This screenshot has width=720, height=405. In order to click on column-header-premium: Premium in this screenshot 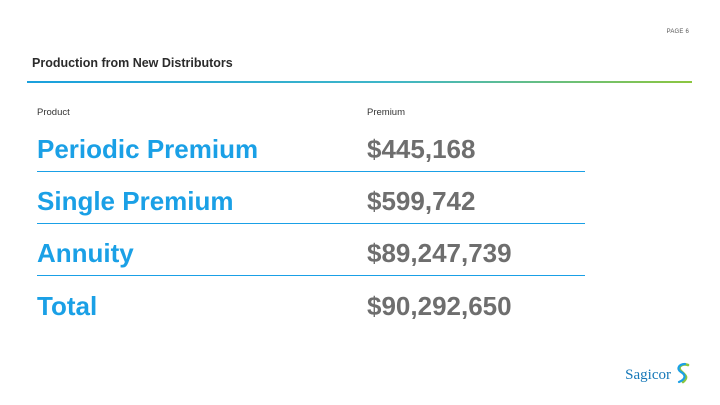, I will do `click(386, 112)`.